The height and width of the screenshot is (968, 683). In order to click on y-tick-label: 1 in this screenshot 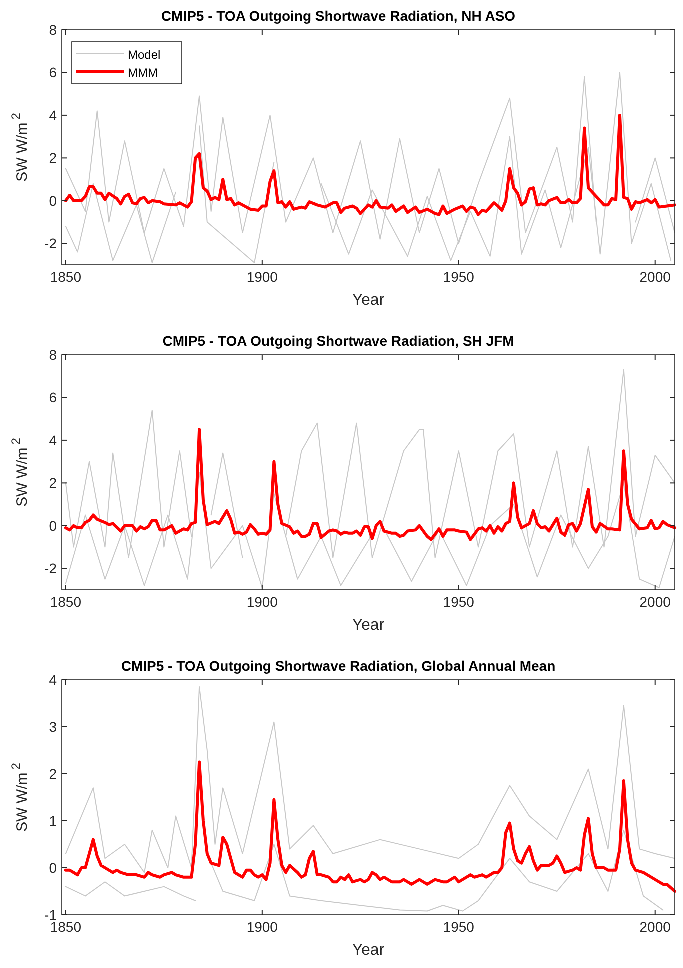, I will do `click(53, 821)`.